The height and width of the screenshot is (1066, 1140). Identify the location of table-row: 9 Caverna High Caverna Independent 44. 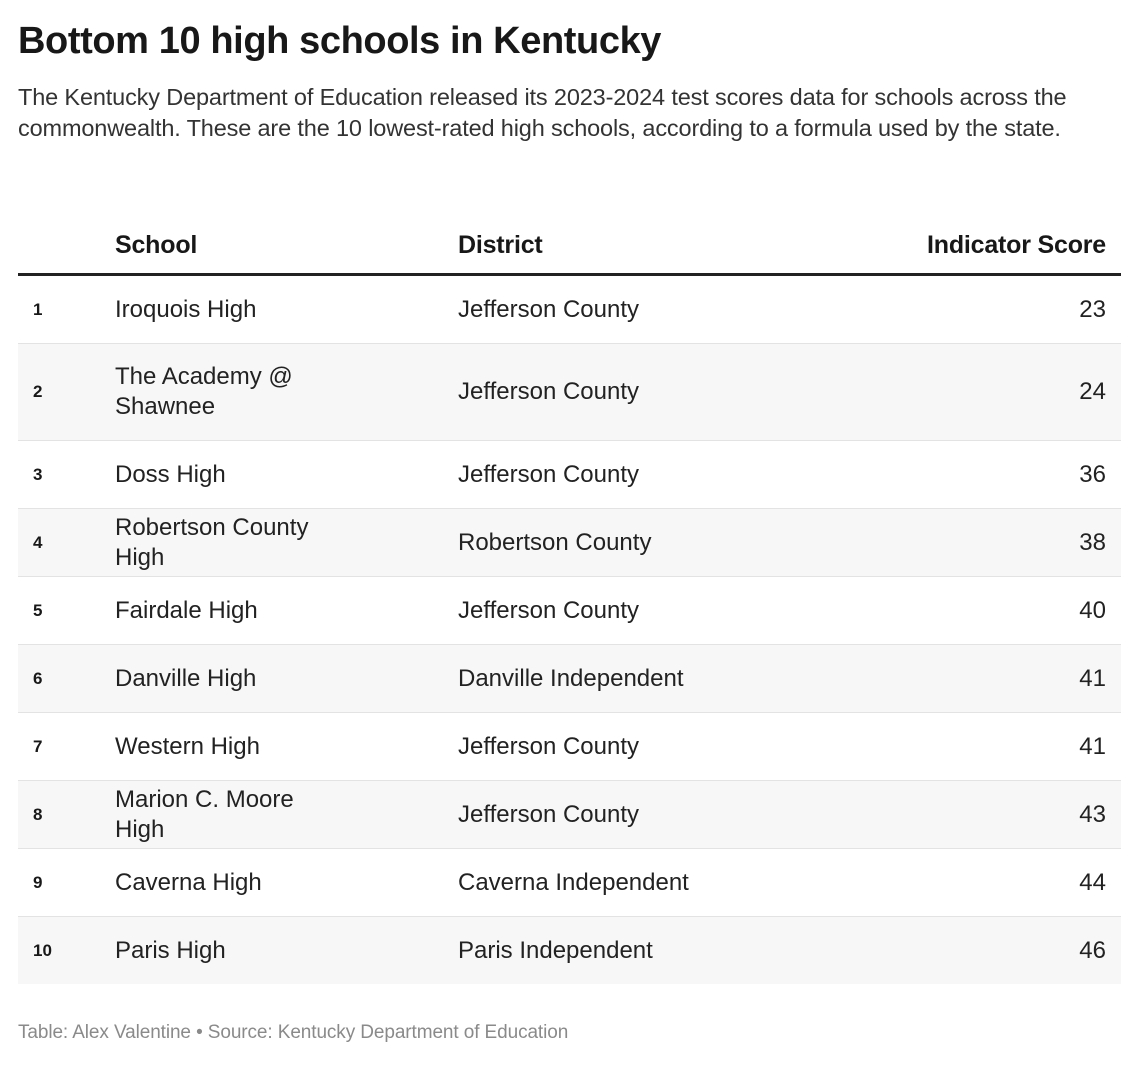
(569, 882).